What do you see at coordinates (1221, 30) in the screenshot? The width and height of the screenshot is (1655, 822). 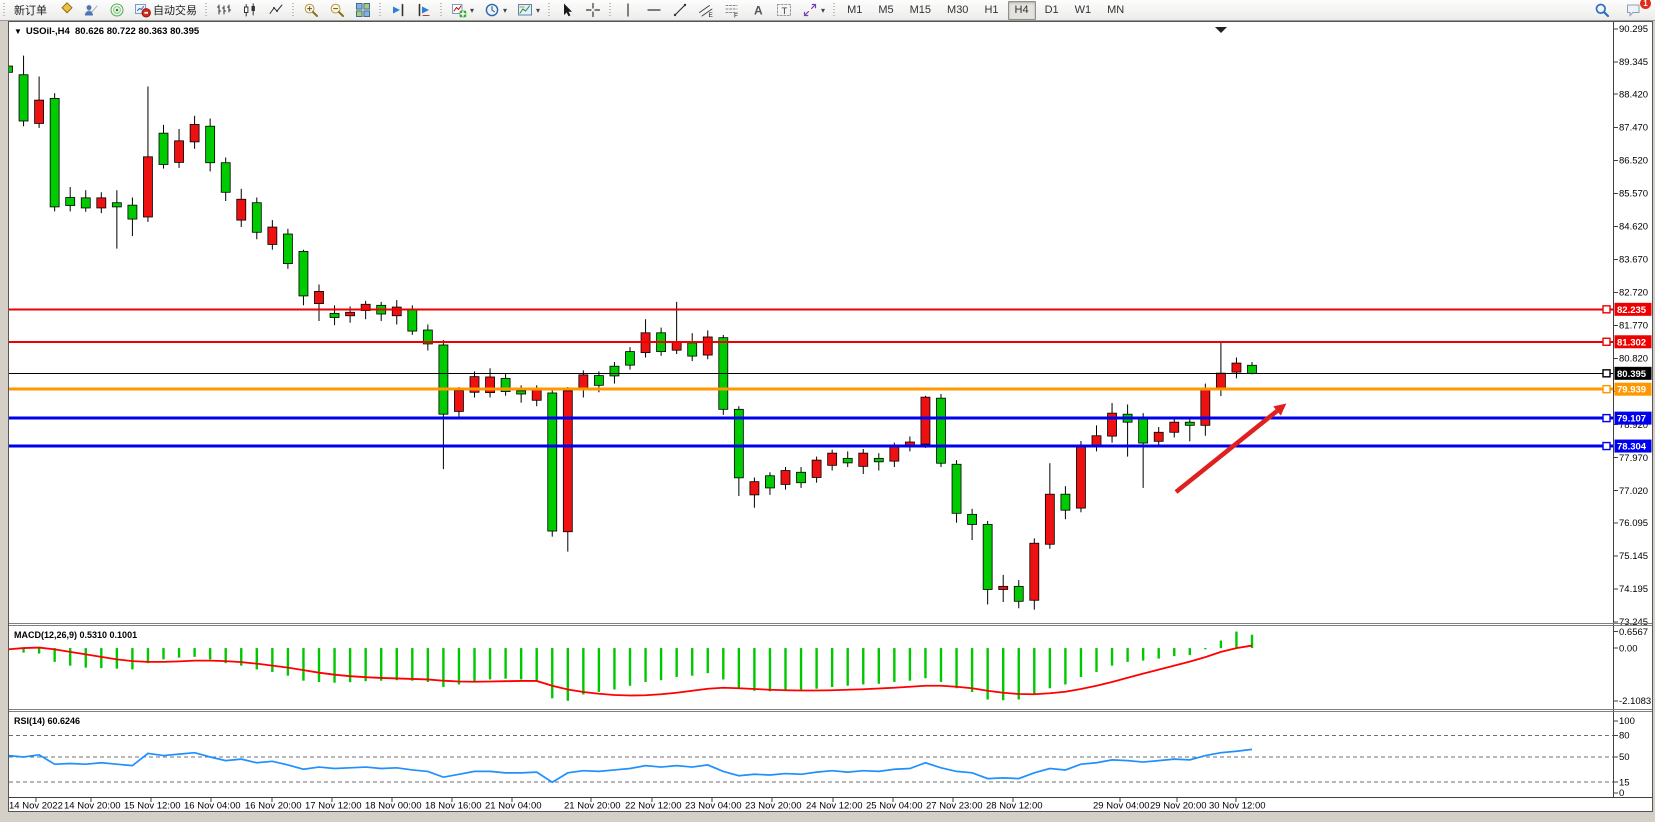 I see `chart-shift-marker` at bounding box center [1221, 30].